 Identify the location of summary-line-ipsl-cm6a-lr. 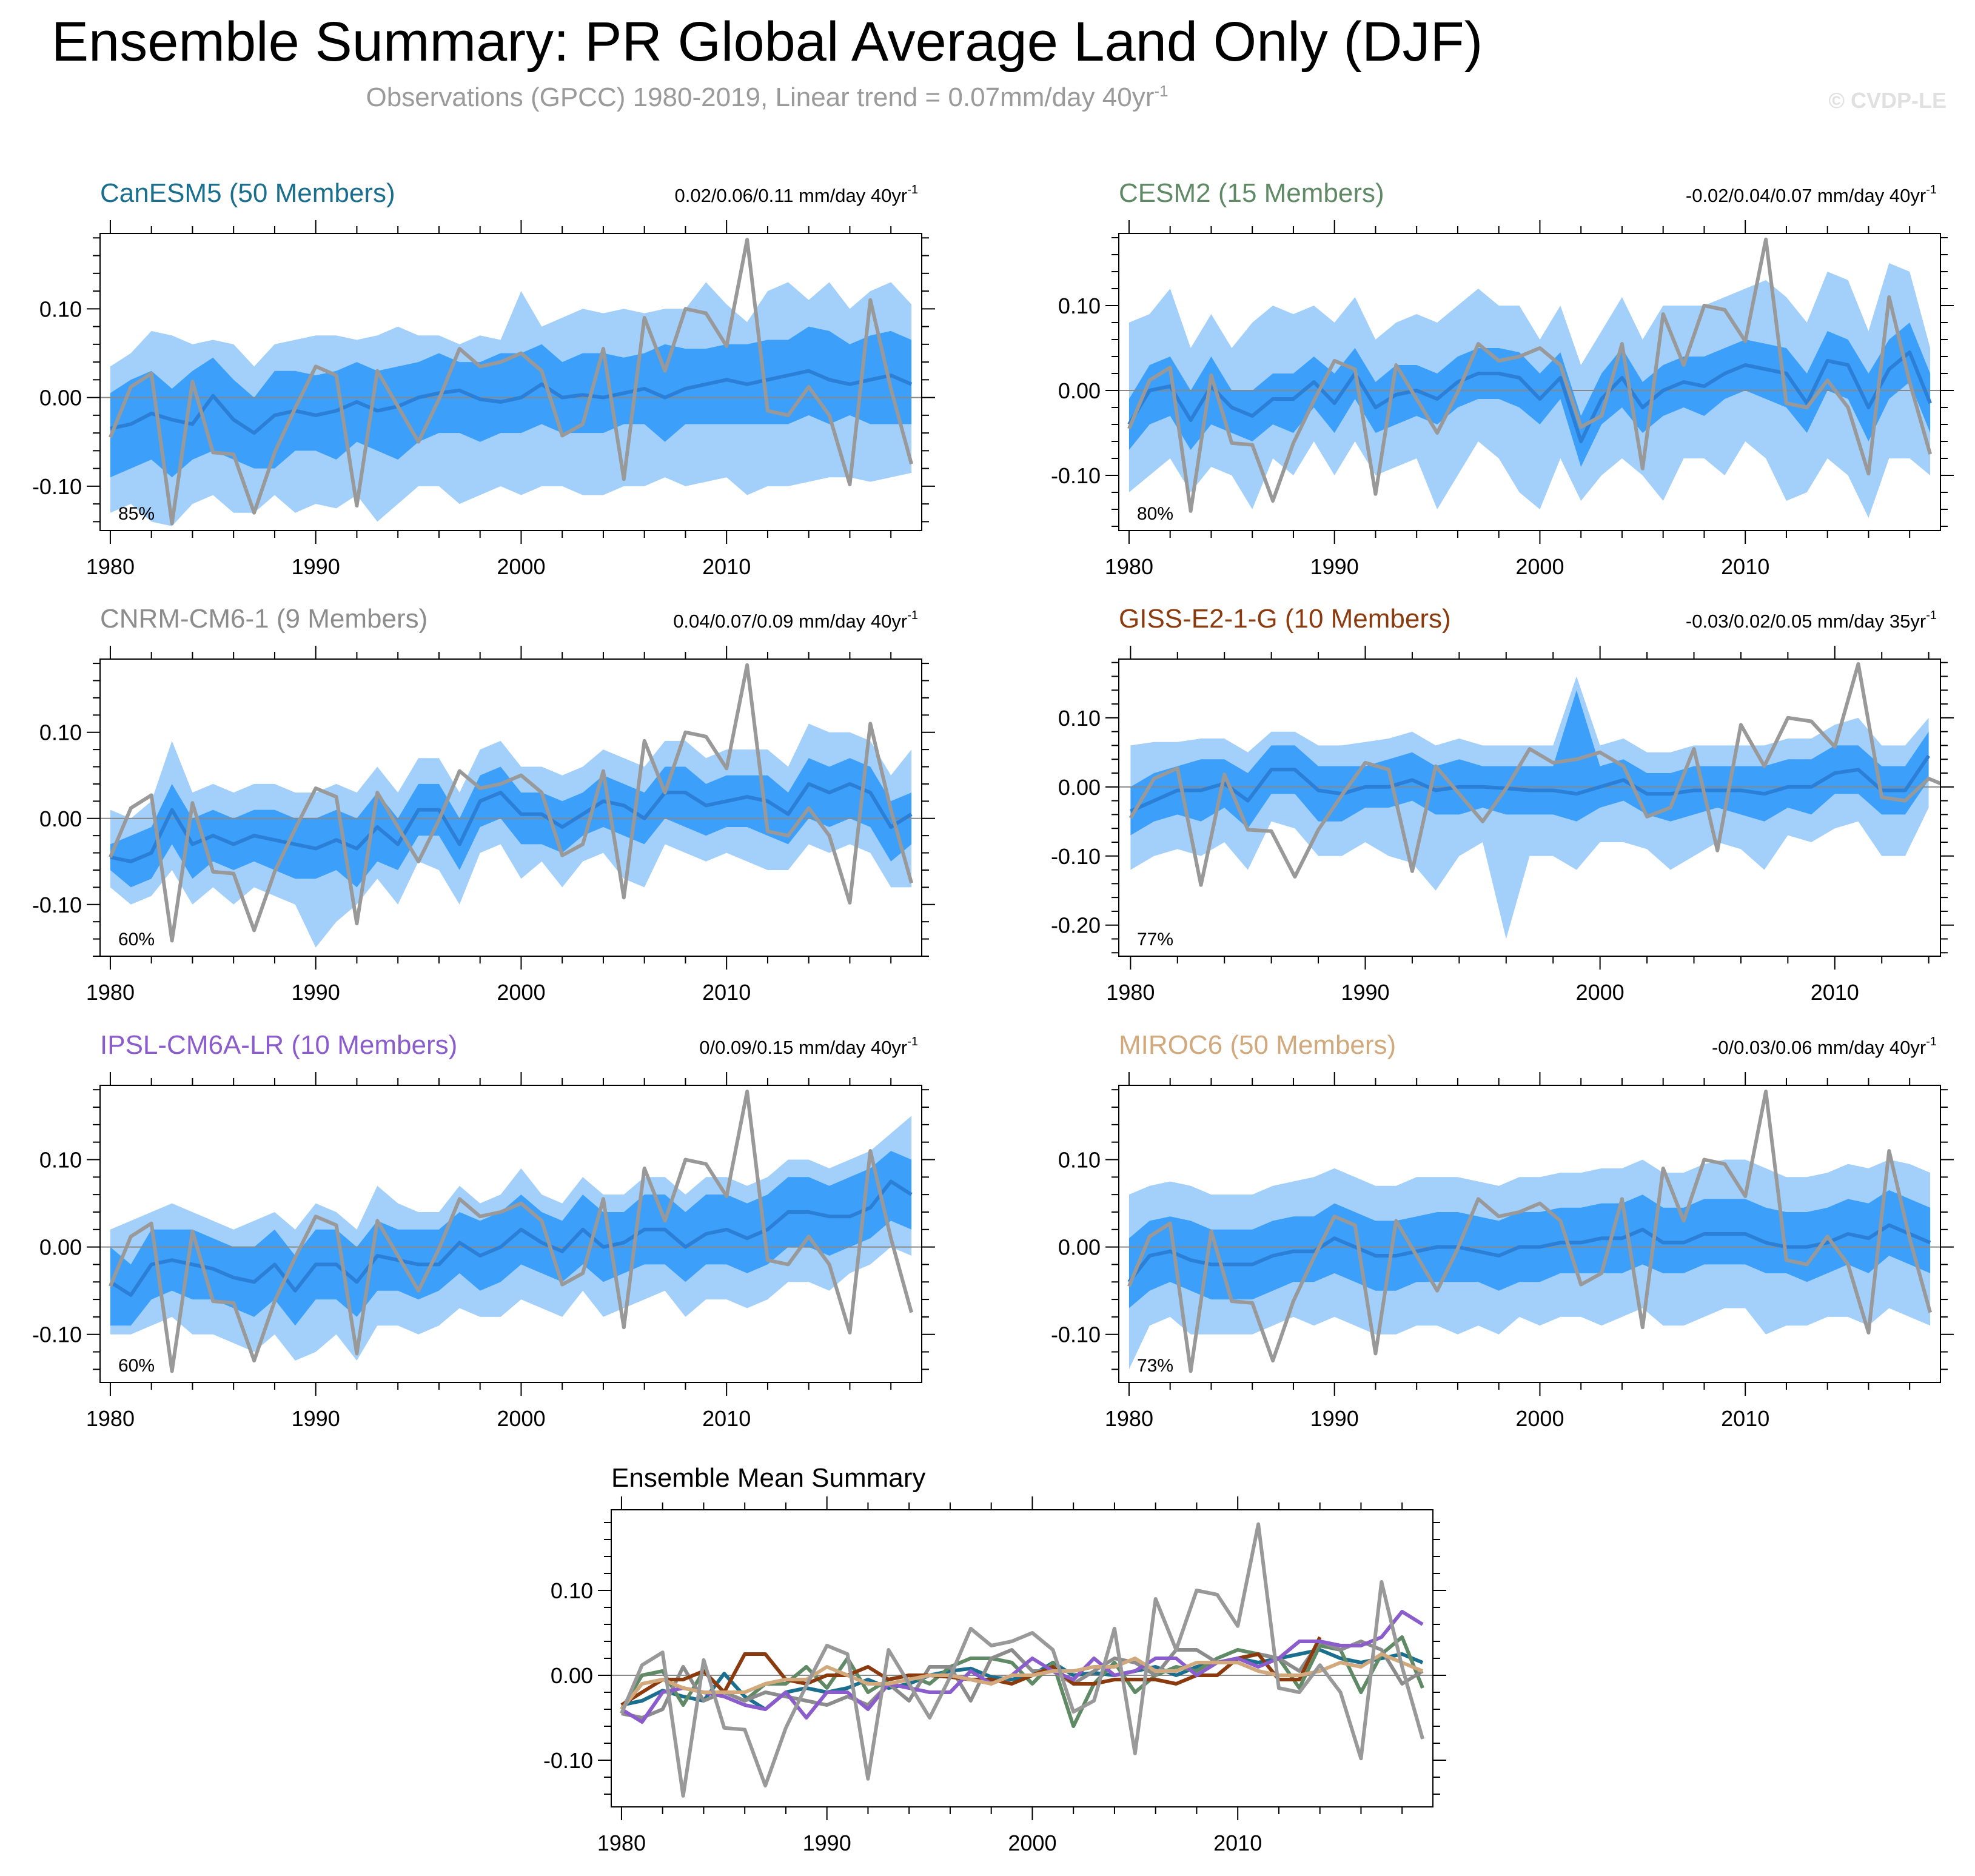
(1022, 1667).